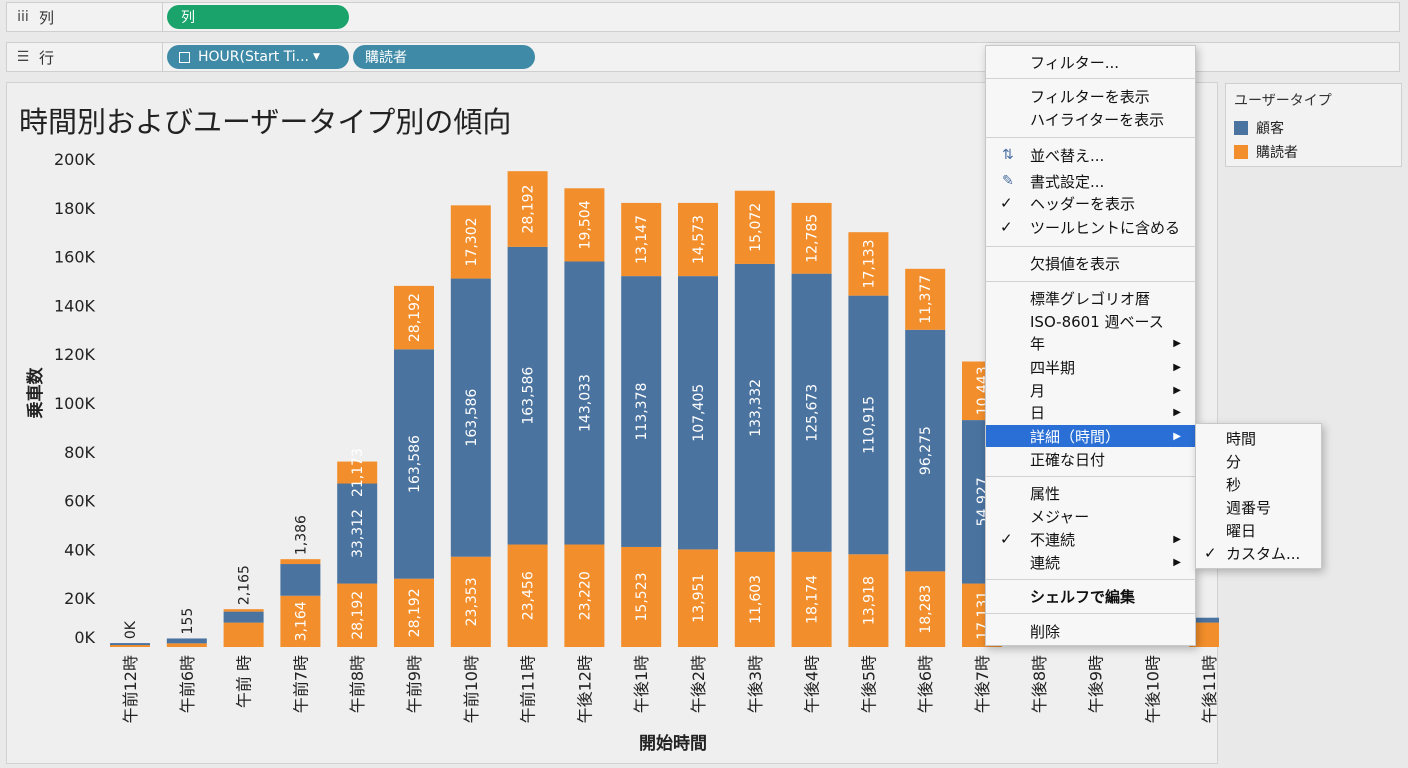 Image resolution: width=1408 pixels, height=768 pixels. What do you see at coordinates (1008, 155) in the screenshot?
I see `sort-icon: ⇅` at bounding box center [1008, 155].